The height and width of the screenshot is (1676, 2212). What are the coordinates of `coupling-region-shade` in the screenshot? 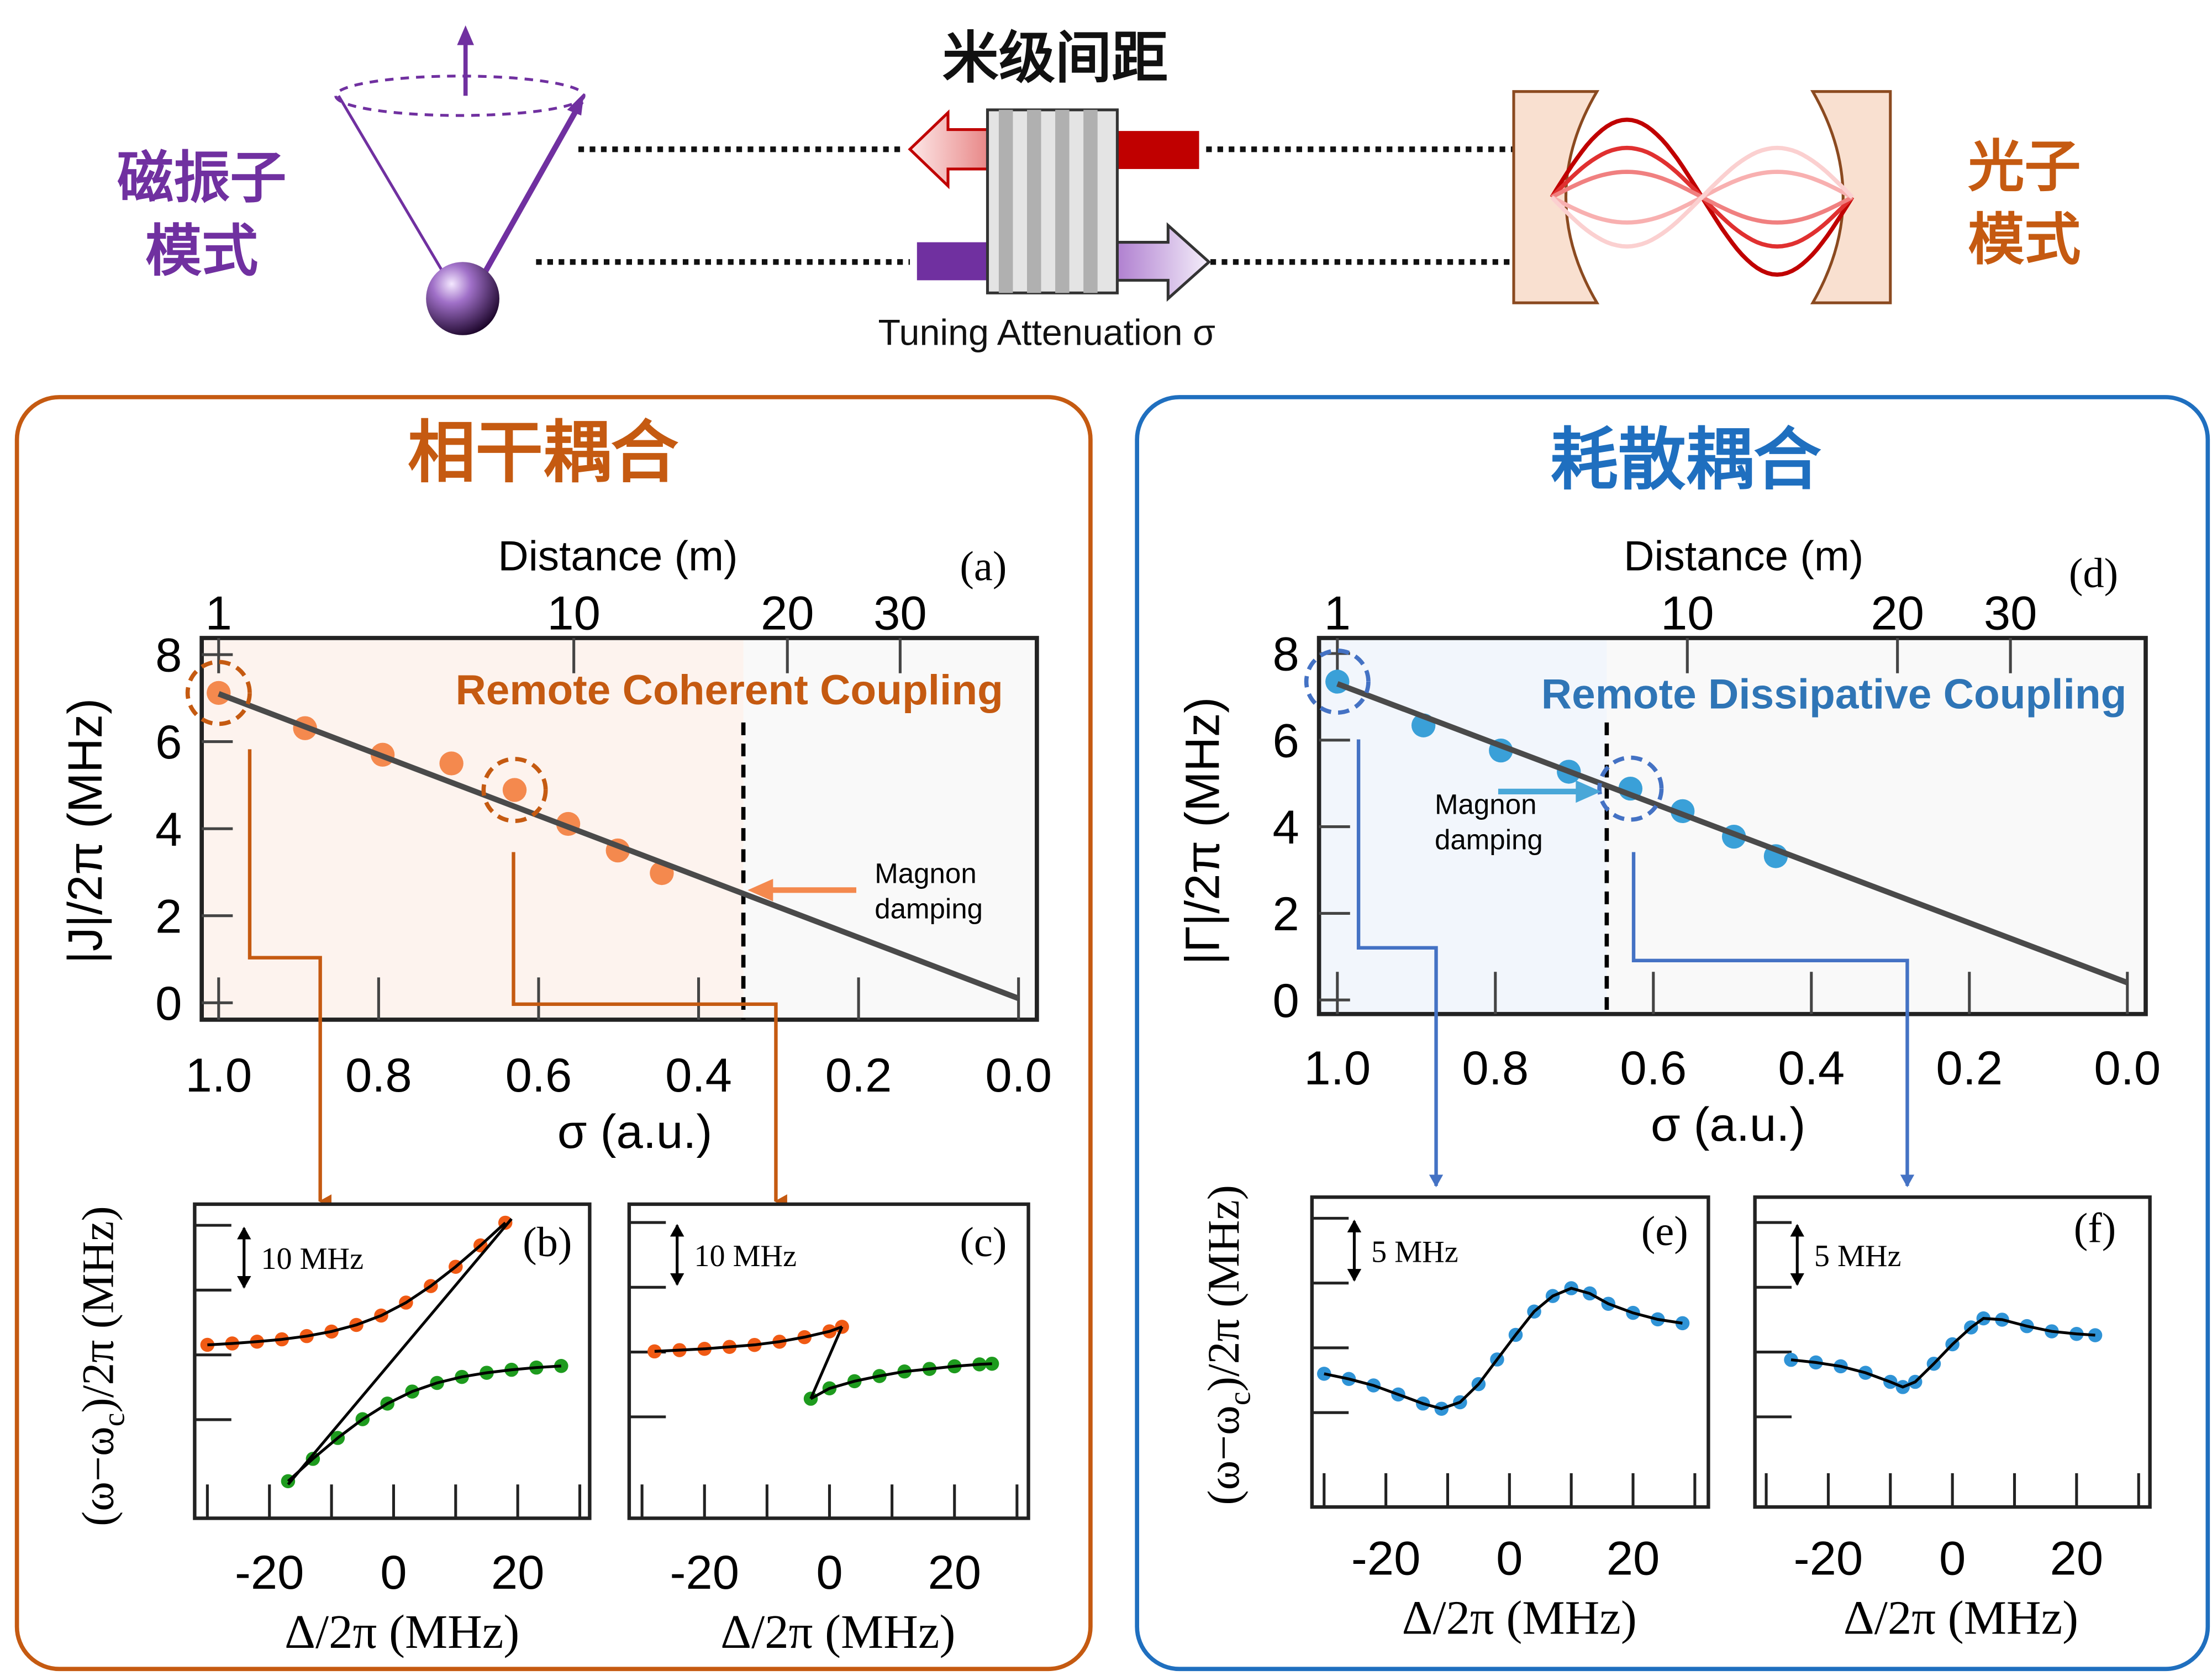 It's located at (1463, 825).